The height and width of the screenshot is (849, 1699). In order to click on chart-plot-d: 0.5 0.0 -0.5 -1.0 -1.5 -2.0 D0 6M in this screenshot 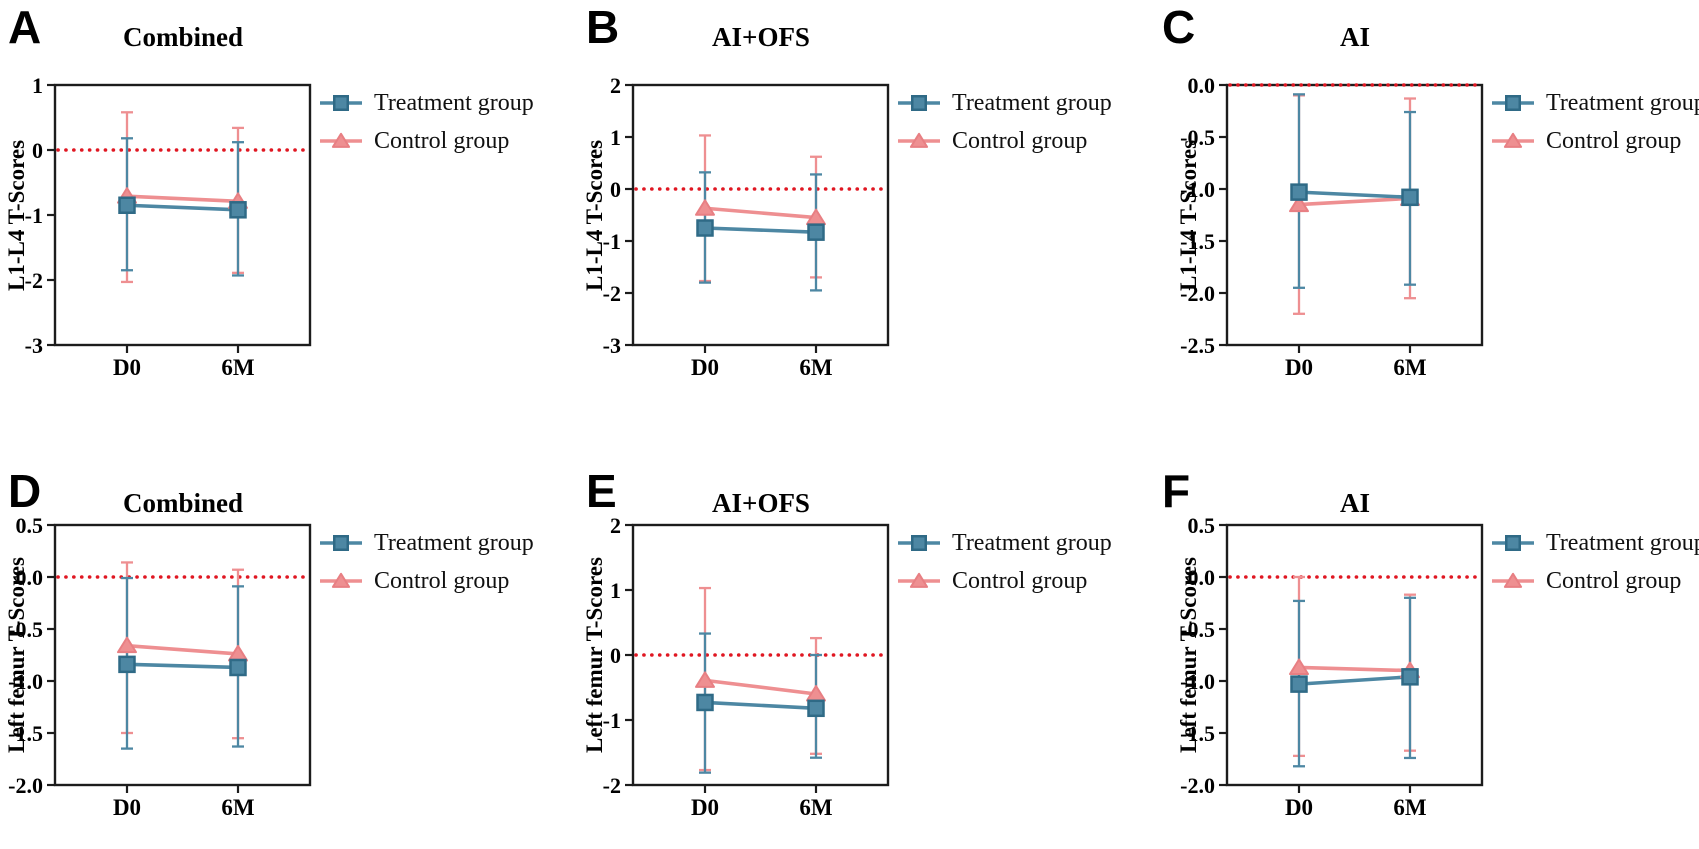, I will do `click(160, 666)`.